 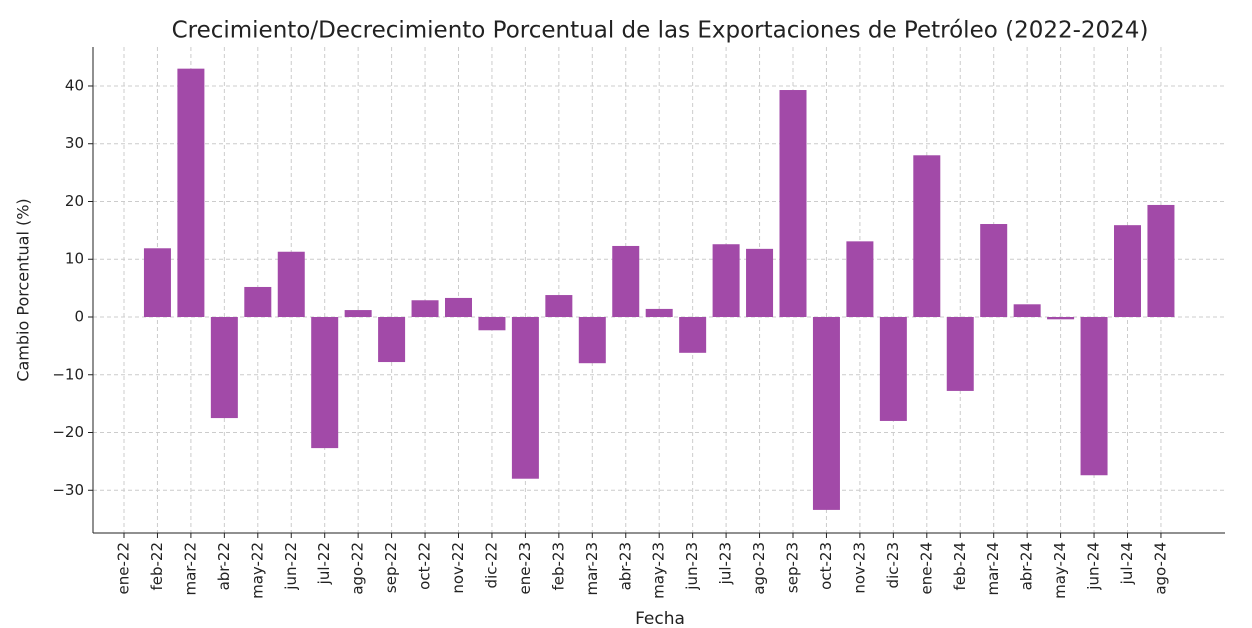 What do you see at coordinates (425, 566) in the screenshot?
I see `x-tick-label: oct-22` at bounding box center [425, 566].